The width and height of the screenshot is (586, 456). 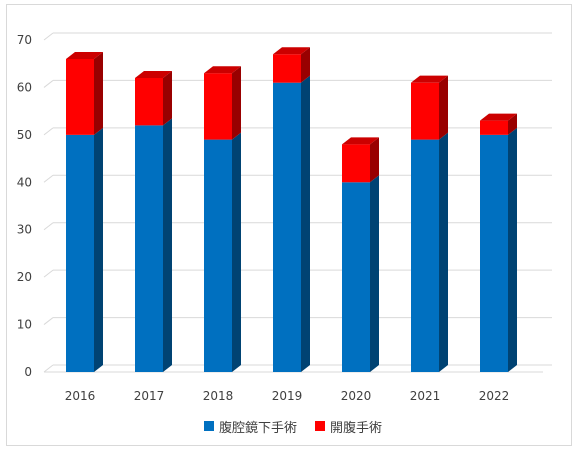 What do you see at coordinates (24, 40) in the screenshot?
I see `y-tick-label-70: 70` at bounding box center [24, 40].